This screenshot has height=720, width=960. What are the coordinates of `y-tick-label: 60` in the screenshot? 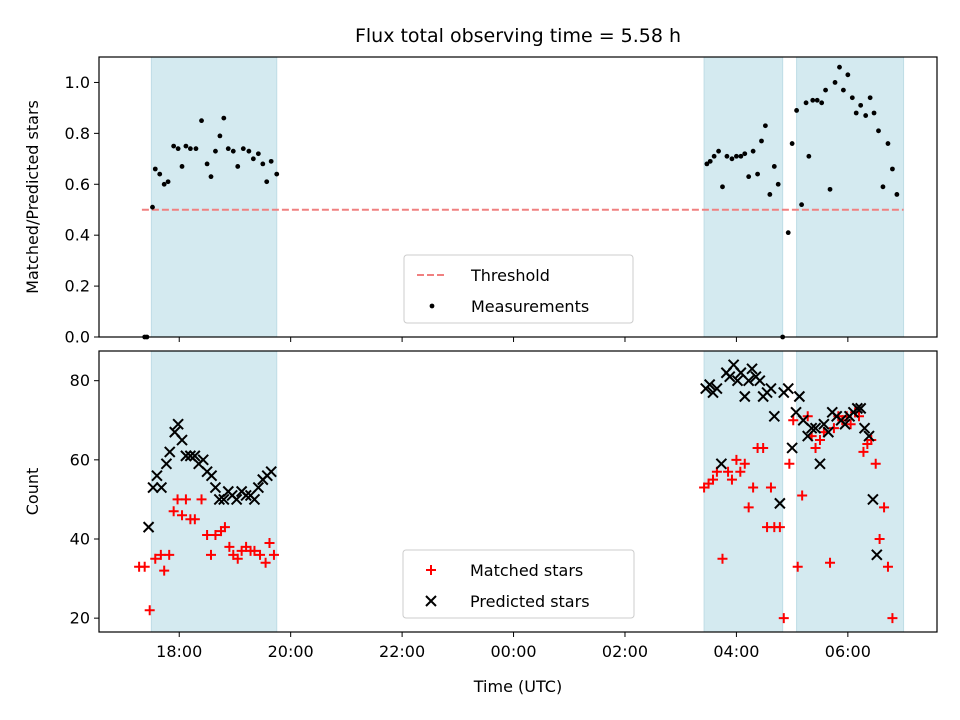 It's located at (80, 459).